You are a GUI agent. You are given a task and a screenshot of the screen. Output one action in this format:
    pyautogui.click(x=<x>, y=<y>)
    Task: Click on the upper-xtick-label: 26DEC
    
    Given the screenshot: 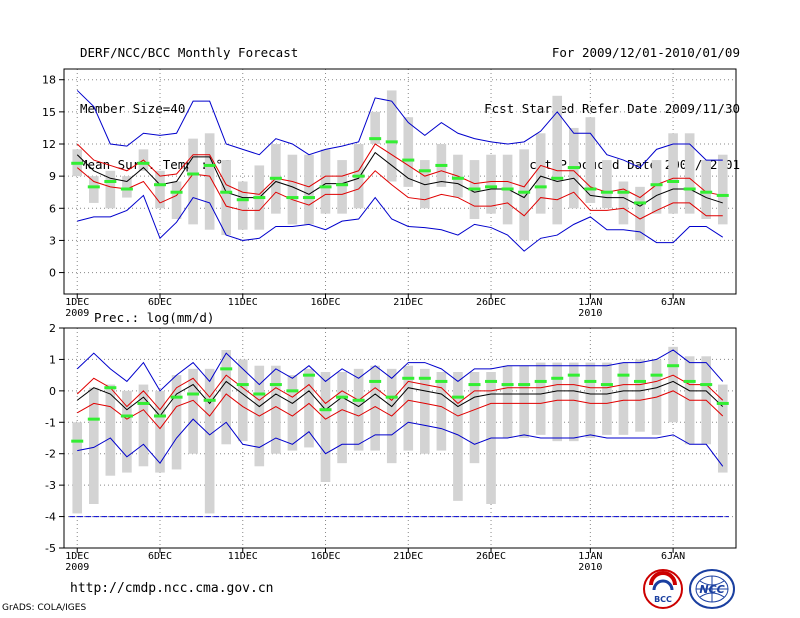 What is the action you would take?
    pyautogui.click(x=491, y=302)
    